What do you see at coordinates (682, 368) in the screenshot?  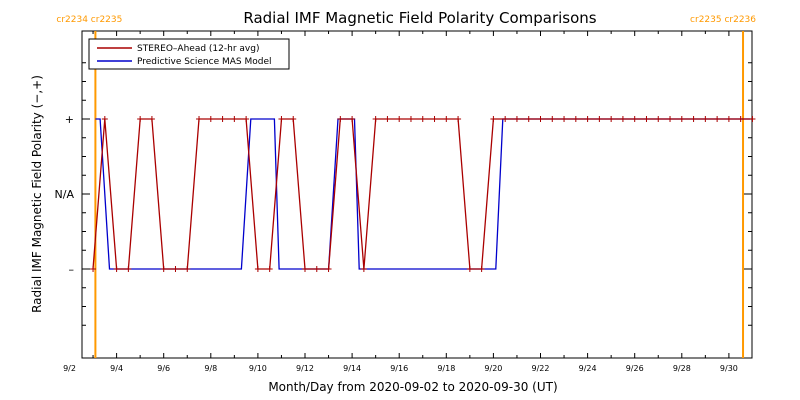 I see `x-tick-label: 9/28` at bounding box center [682, 368].